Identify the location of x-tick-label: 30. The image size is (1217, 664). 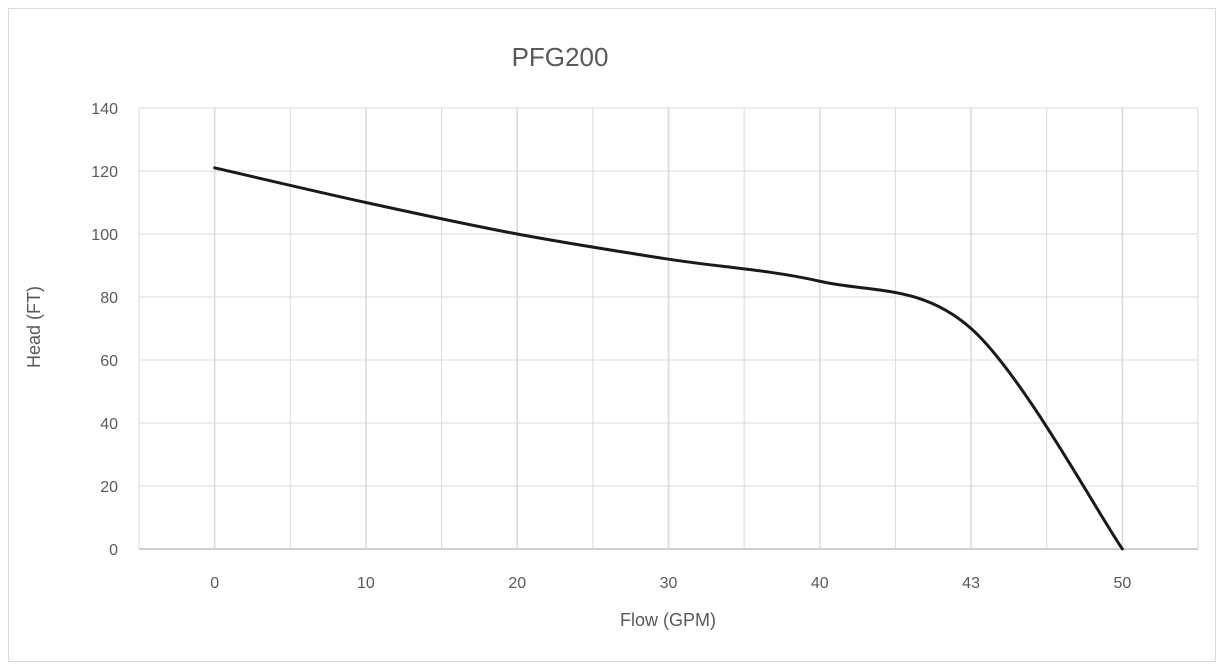
(669, 583).